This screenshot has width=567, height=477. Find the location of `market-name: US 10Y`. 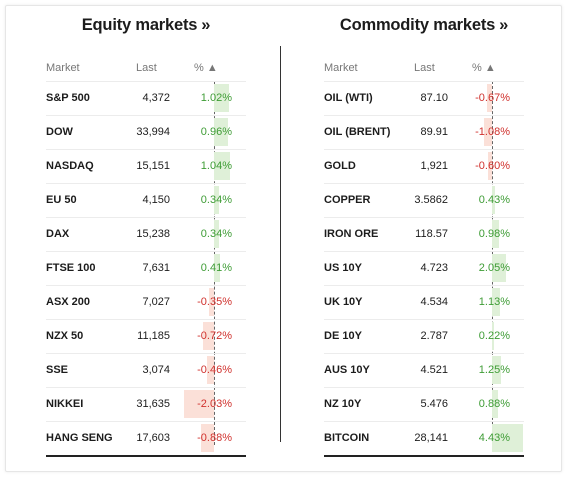

market-name: US 10Y is located at coordinates (343, 268).